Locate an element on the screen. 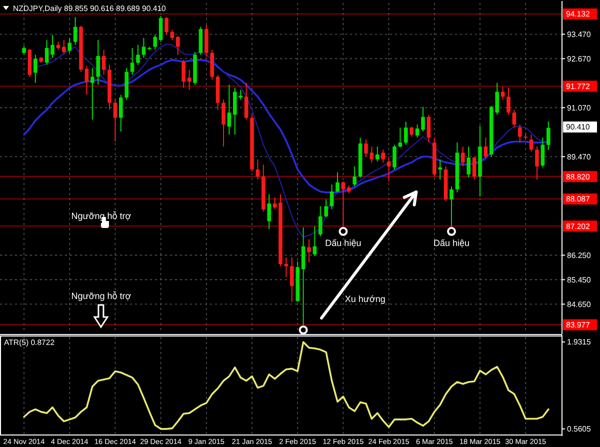 Image resolution: width=600 pixels, height=447 pixels. annotation: Xu hướng is located at coordinates (365, 299).